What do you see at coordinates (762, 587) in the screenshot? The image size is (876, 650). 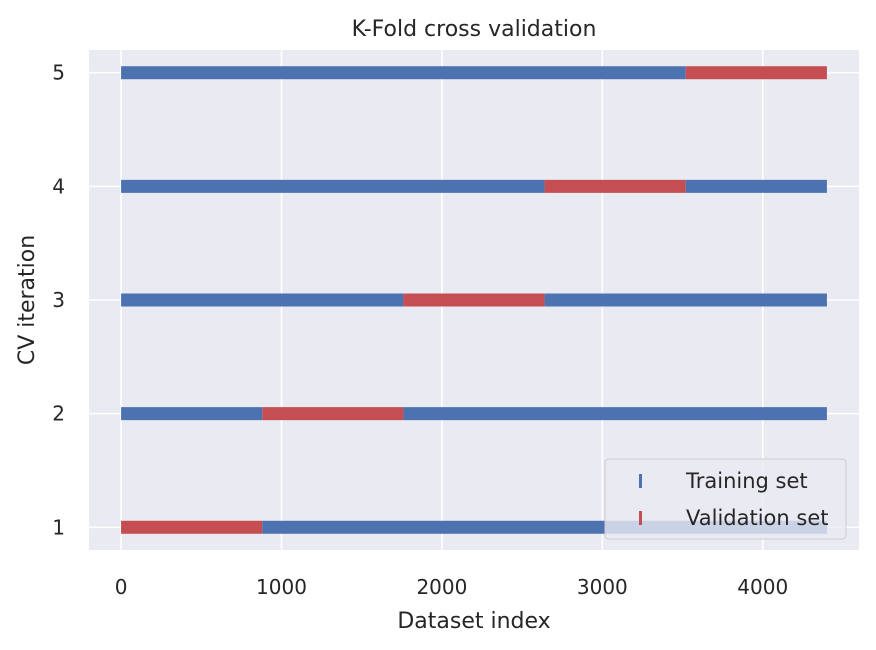 I see `x-tick-label: 4000` at bounding box center [762, 587].